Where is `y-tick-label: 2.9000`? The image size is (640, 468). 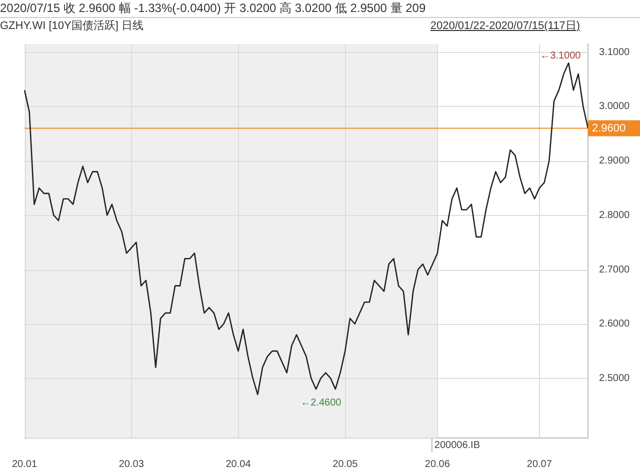
y-tick-label: 2.9000 is located at coordinates (614, 161).